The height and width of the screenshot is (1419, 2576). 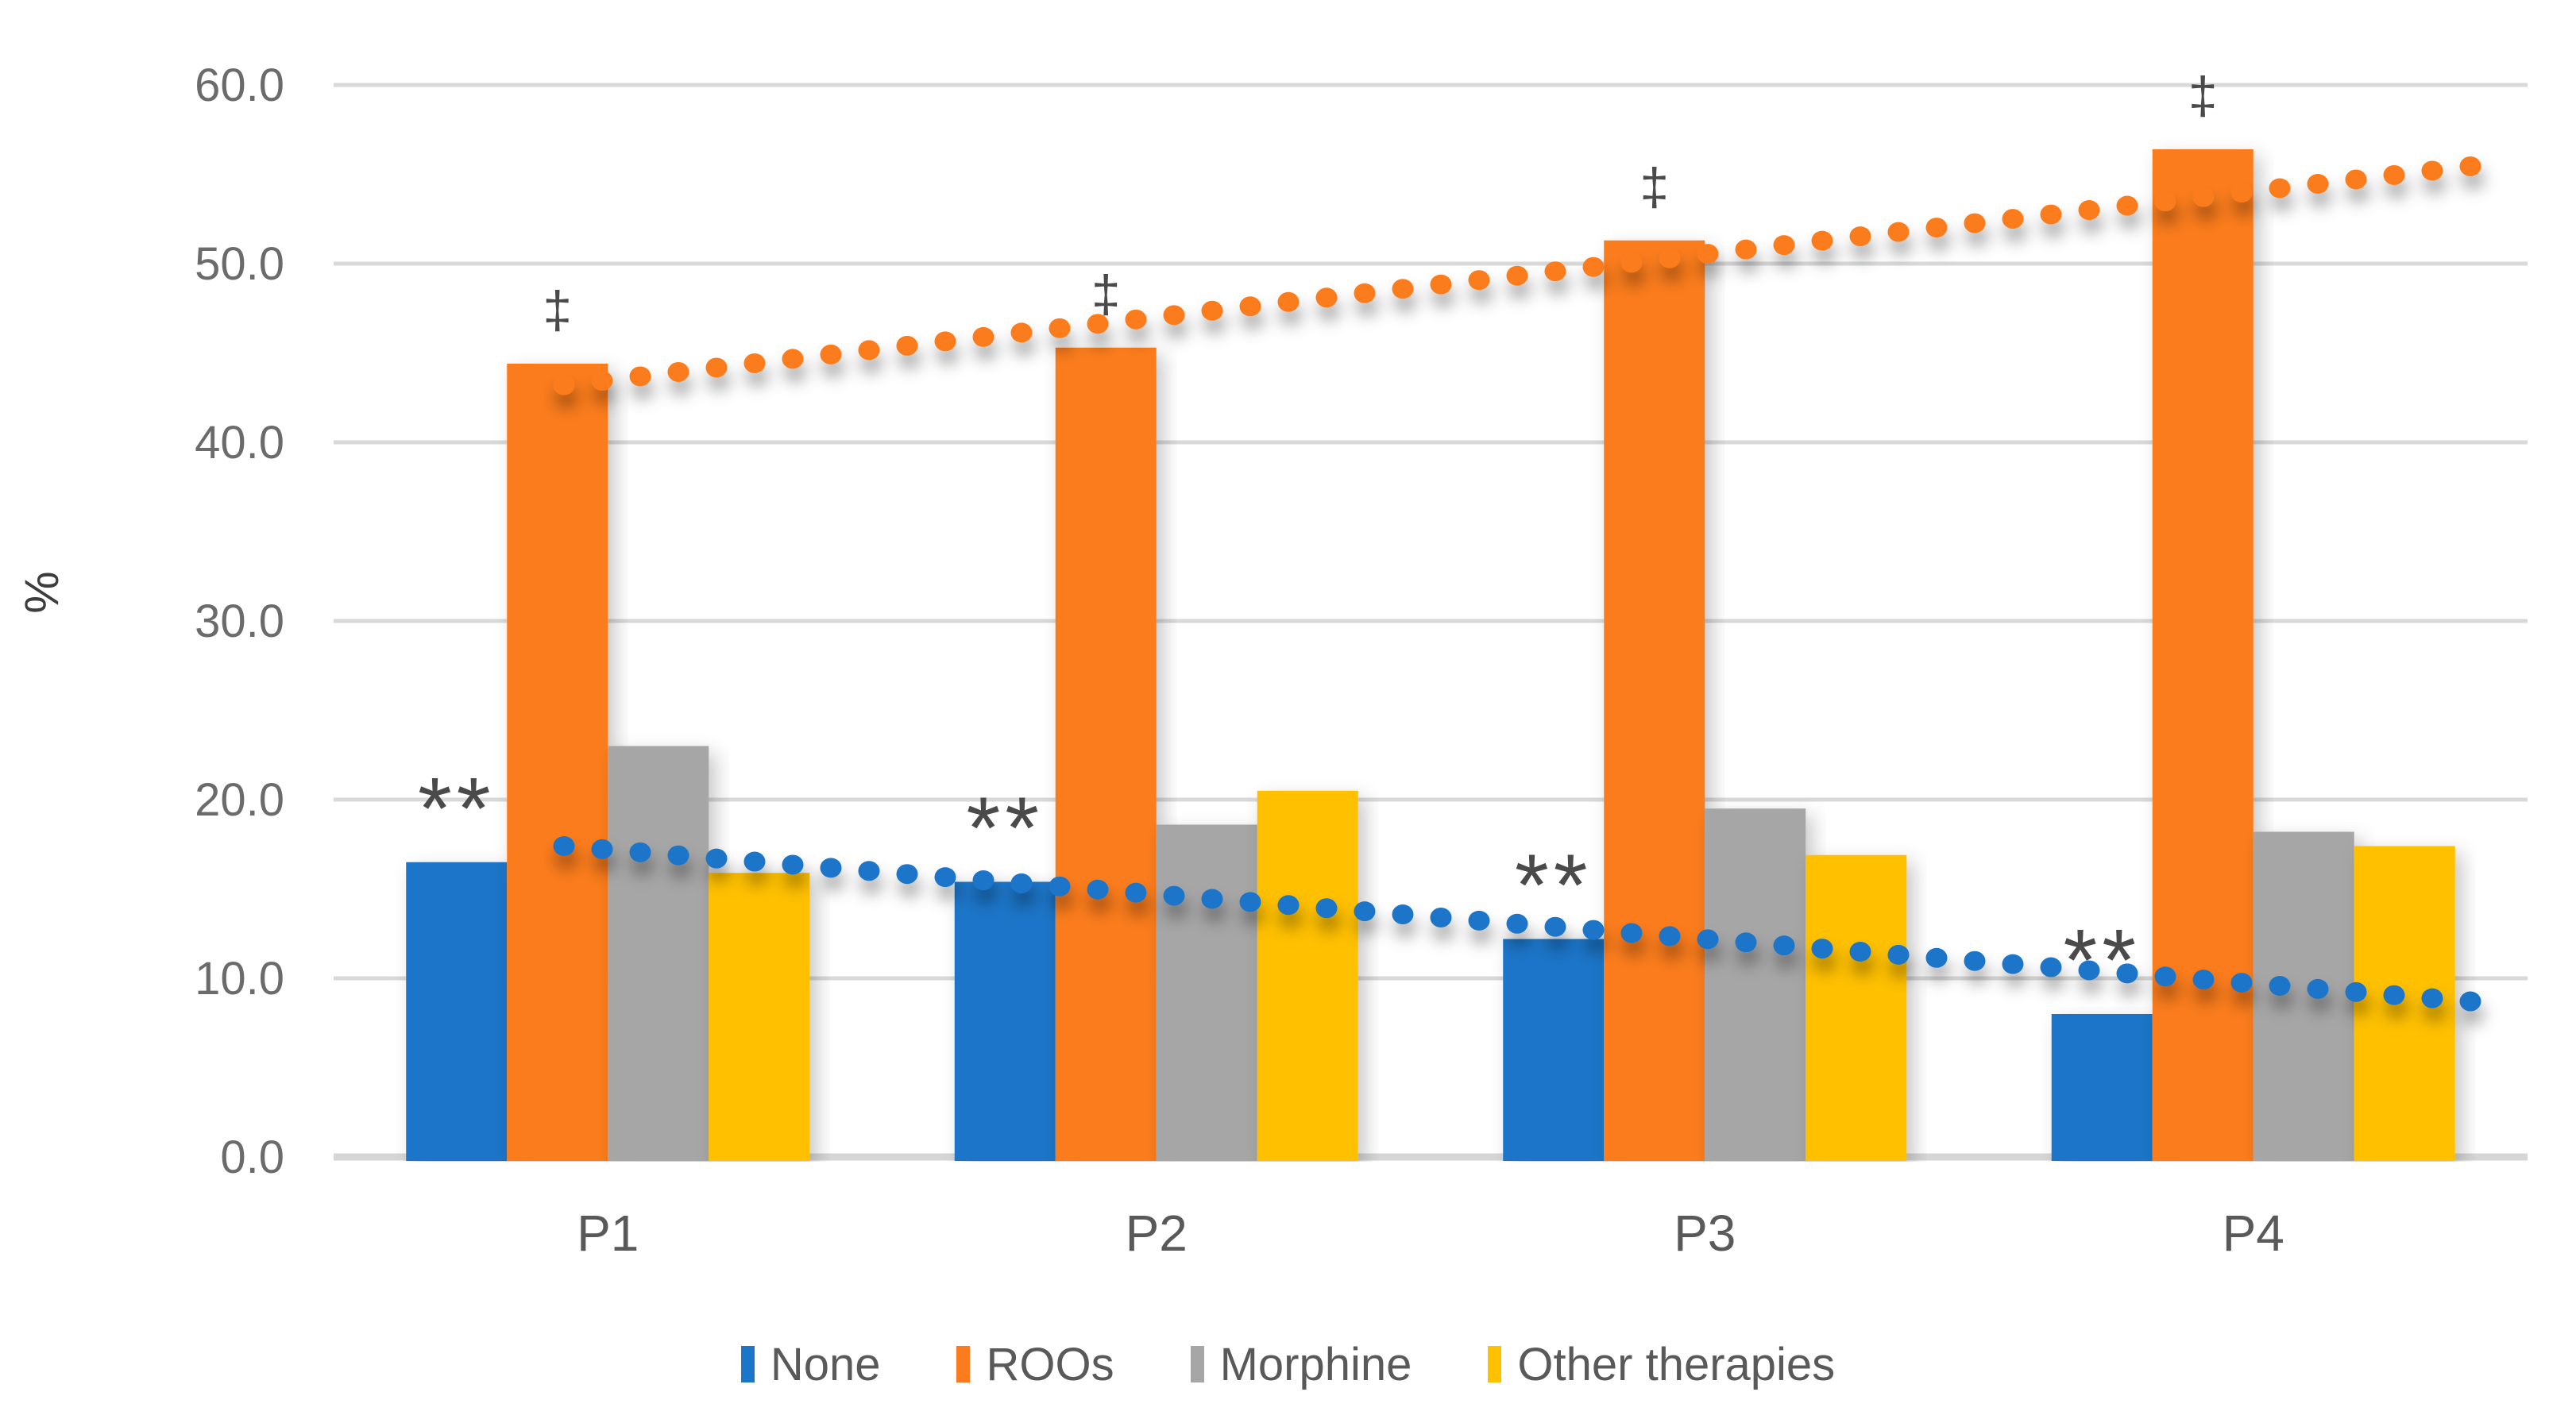 What do you see at coordinates (252, 1157) in the screenshot?
I see `y-tick-label: 0.0` at bounding box center [252, 1157].